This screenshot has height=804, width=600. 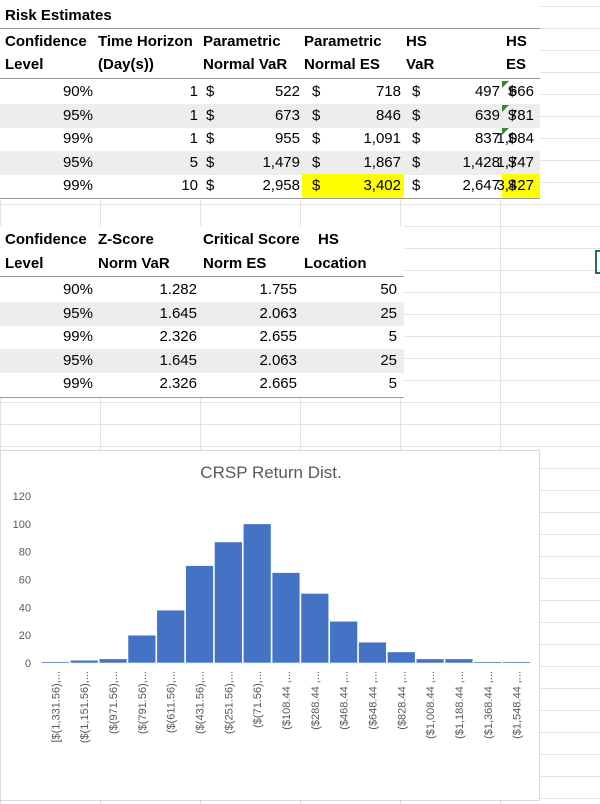 What do you see at coordinates (46, 41) in the screenshot?
I see `header-confidence: Confidence` at bounding box center [46, 41].